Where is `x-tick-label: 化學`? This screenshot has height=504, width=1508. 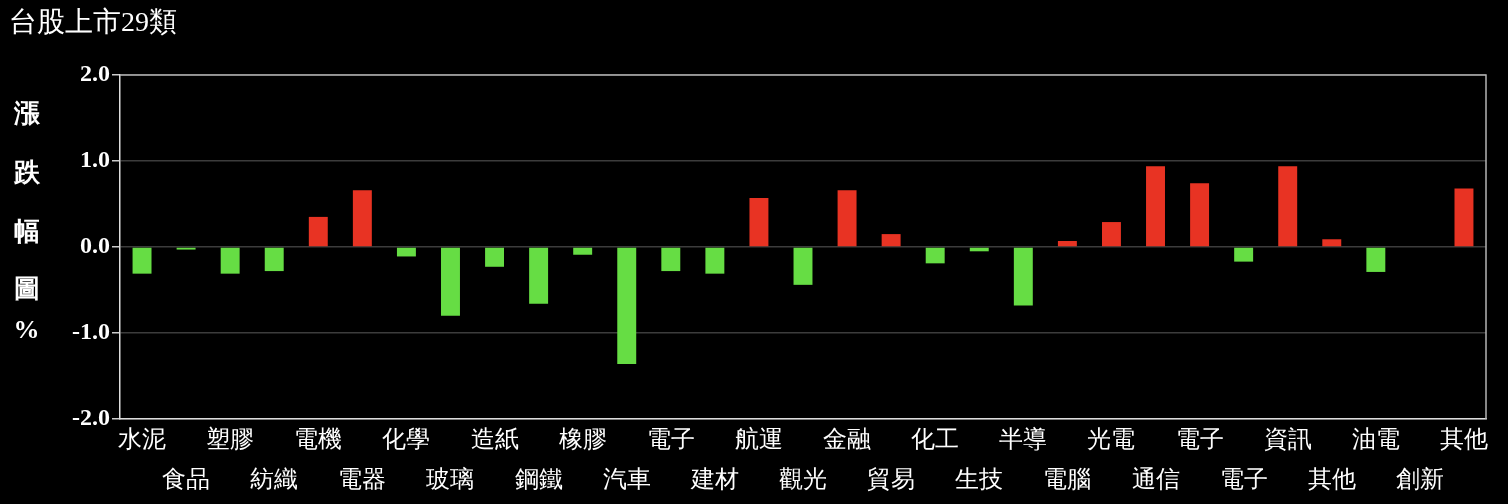 x-tick-label: 化學 is located at coordinates (406, 439).